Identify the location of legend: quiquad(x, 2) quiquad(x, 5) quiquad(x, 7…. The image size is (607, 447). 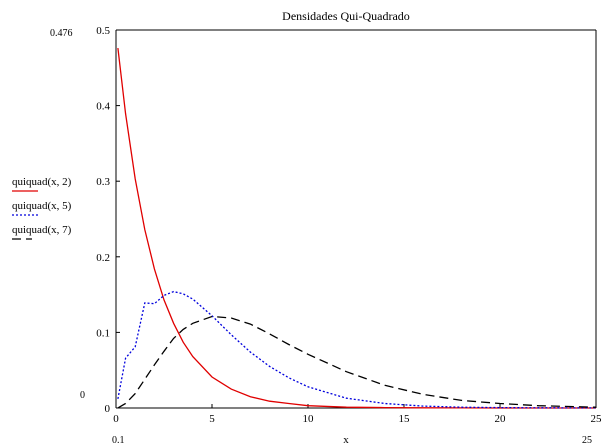
(42, 208).